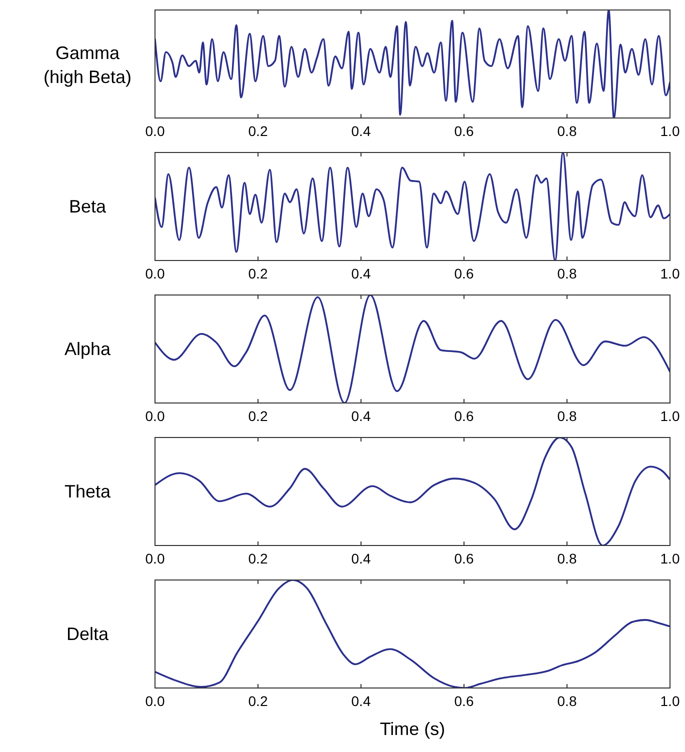  What do you see at coordinates (88, 349) in the screenshot?
I see `y-axis-title: Alpha` at bounding box center [88, 349].